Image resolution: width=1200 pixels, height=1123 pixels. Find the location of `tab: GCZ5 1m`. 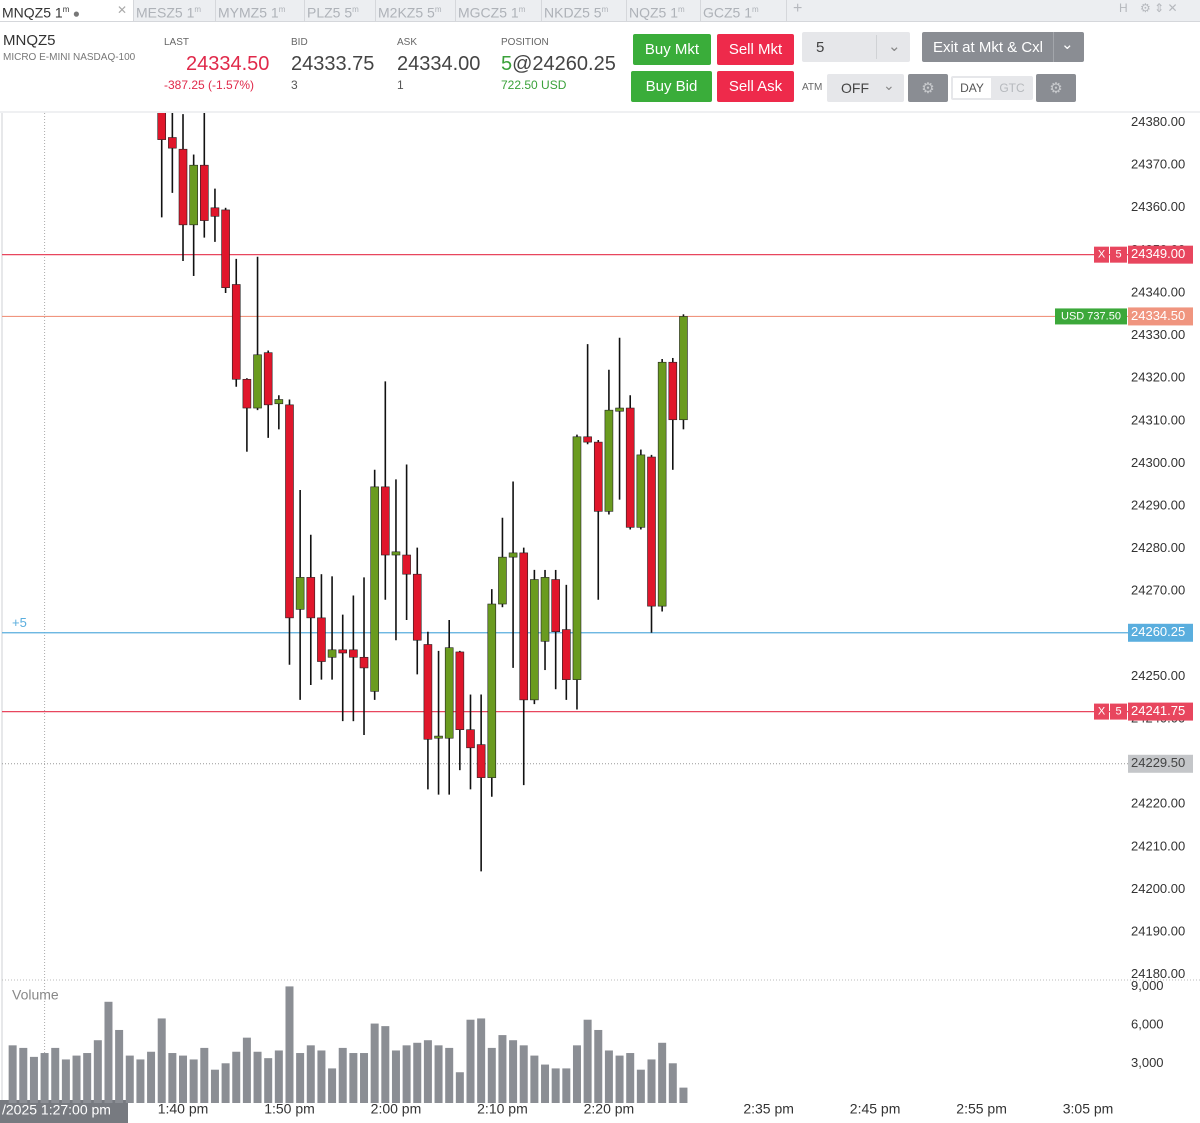

tab: GCZ5 1m is located at coordinates (744, 10).